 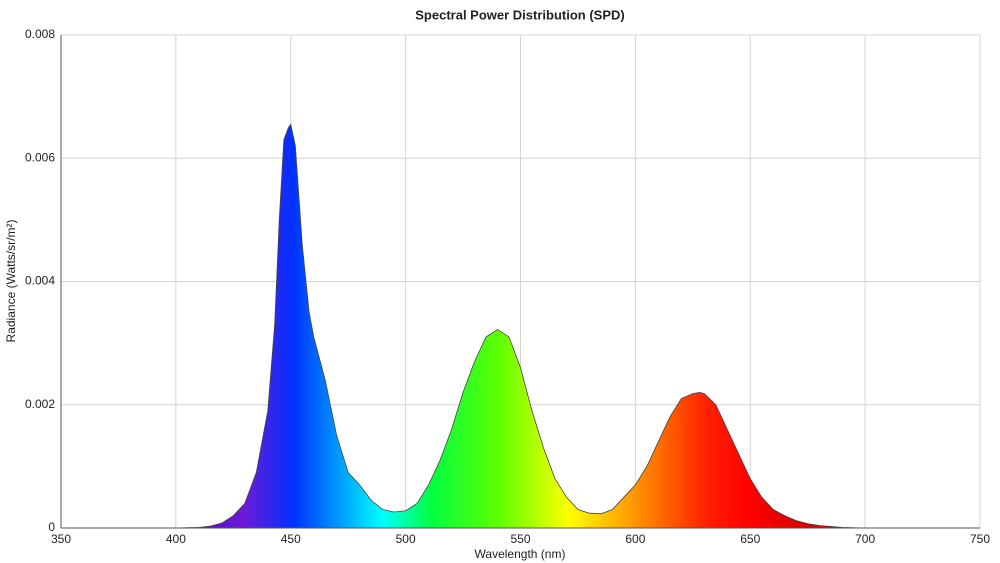 What do you see at coordinates (635, 539) in the screenshot?
I see `x-tick-label: 600` at bounding box center [635, 539].